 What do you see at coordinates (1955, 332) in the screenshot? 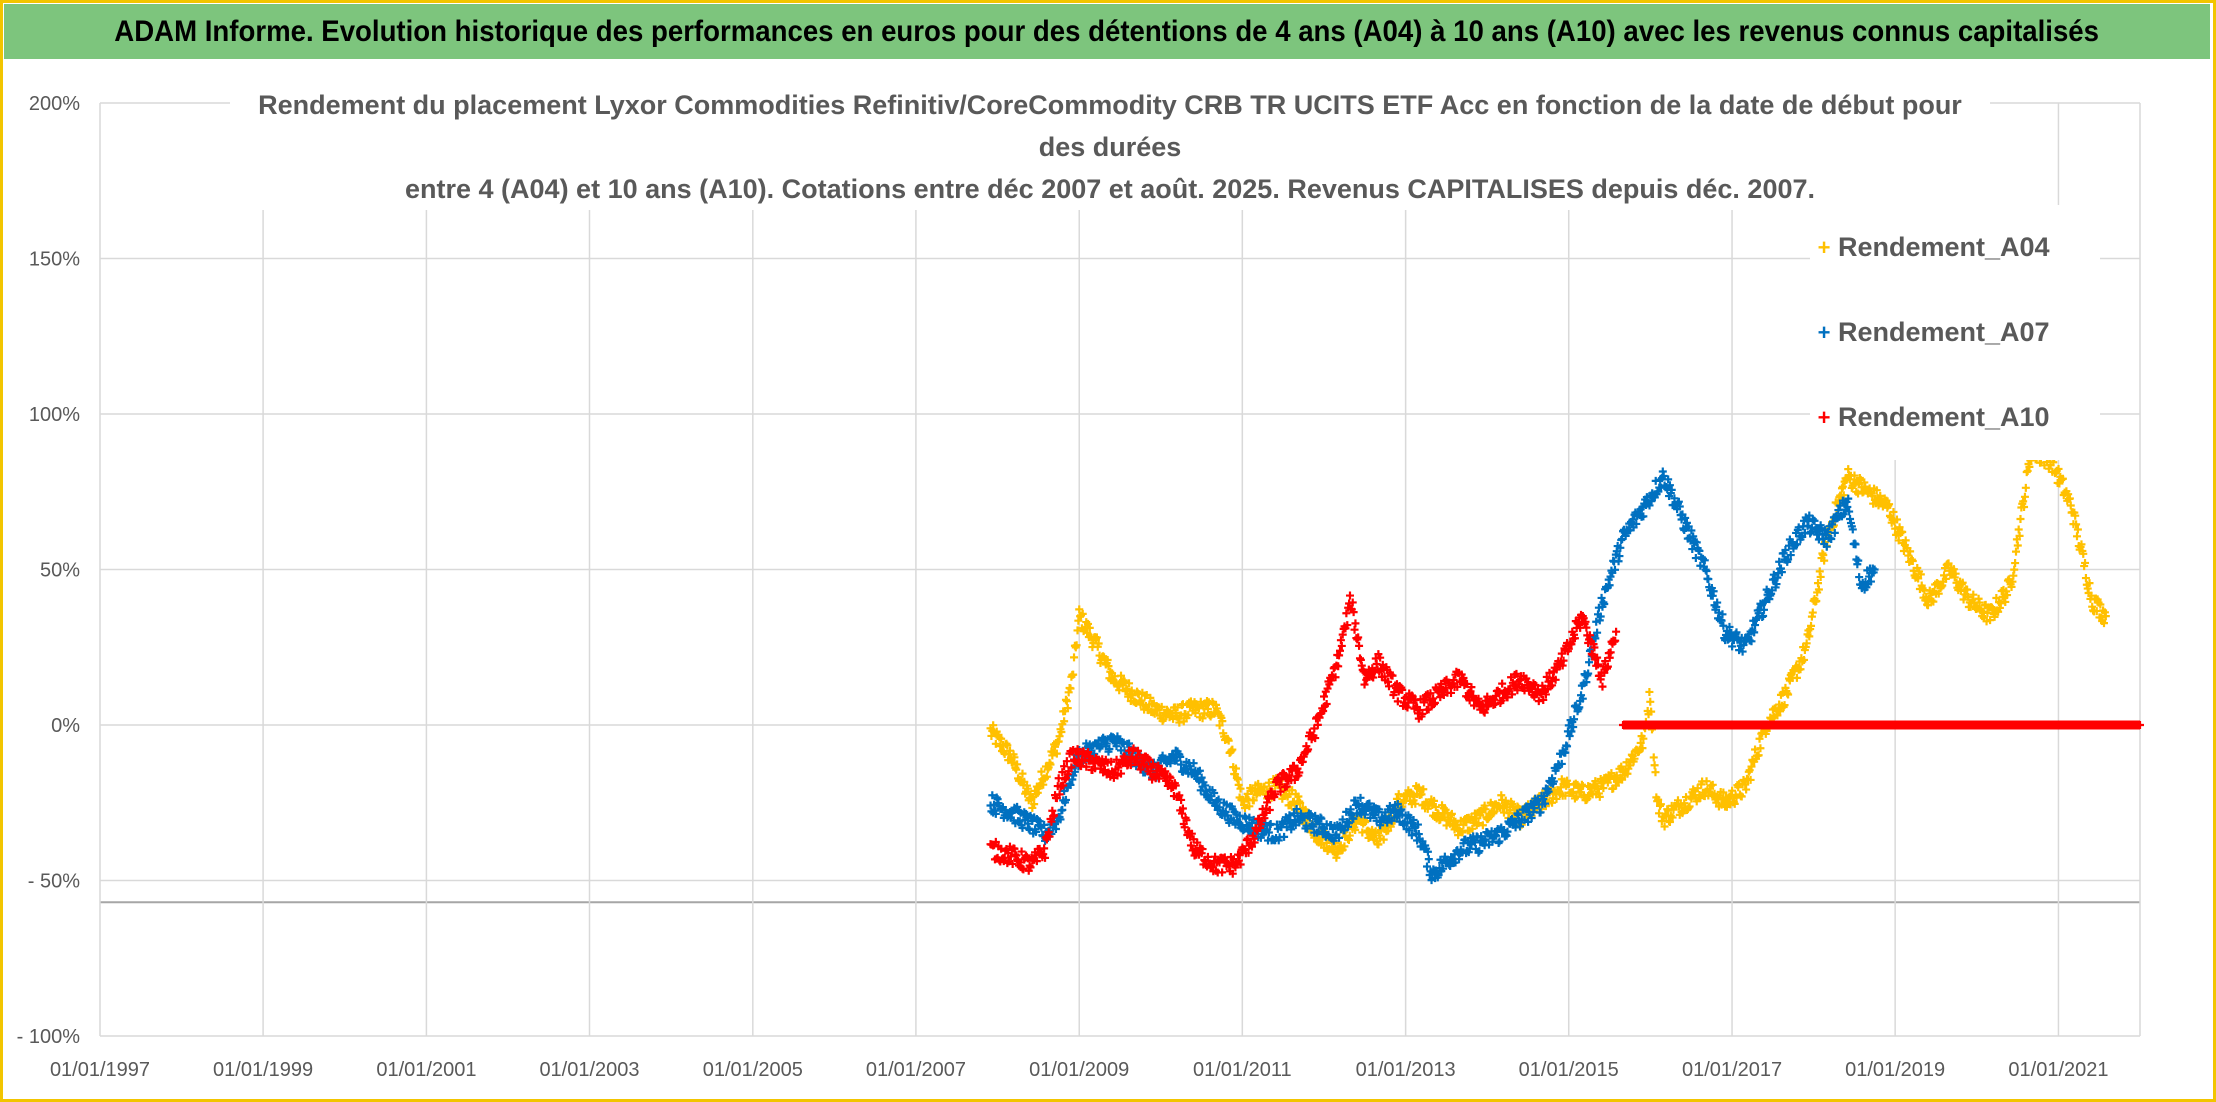
I see `legend-item-a07: + Rendement_A07` at bounding box center [1955, 332].